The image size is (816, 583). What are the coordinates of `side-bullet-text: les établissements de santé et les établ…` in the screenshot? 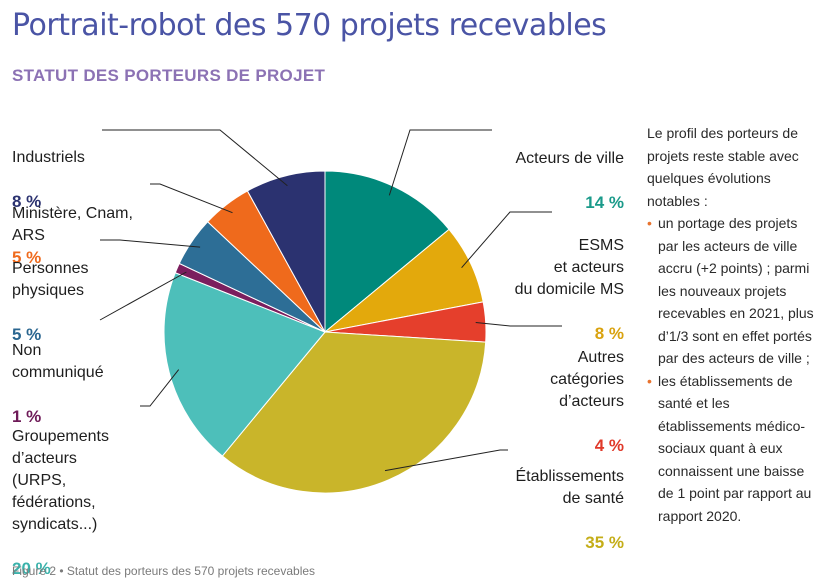 It's located at (735, 448).